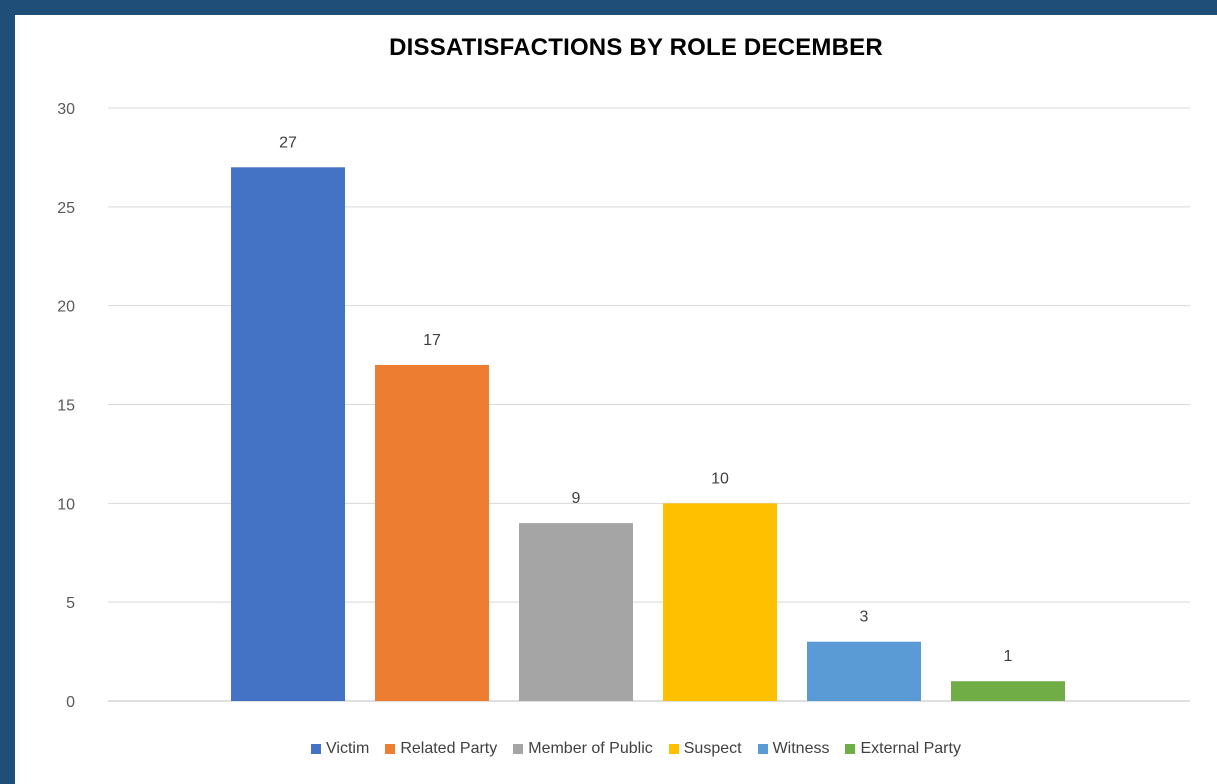 The image size is (1217, 784). Describe the element at coordinates (66, 504) in the screenshot. I see `y-tick-label: 10` at that location.